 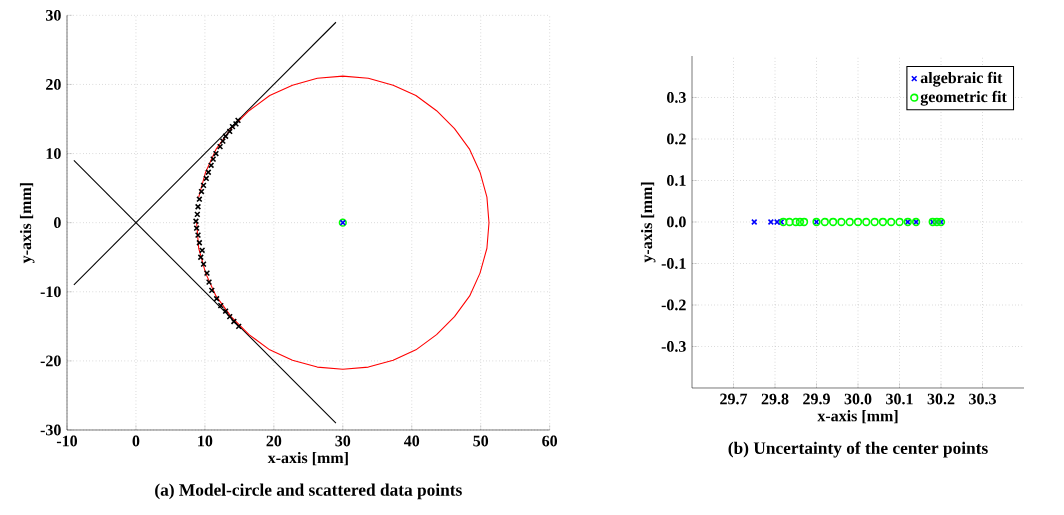 I want to click on x-tick-label: 29.7, so click(x=734, y=399).